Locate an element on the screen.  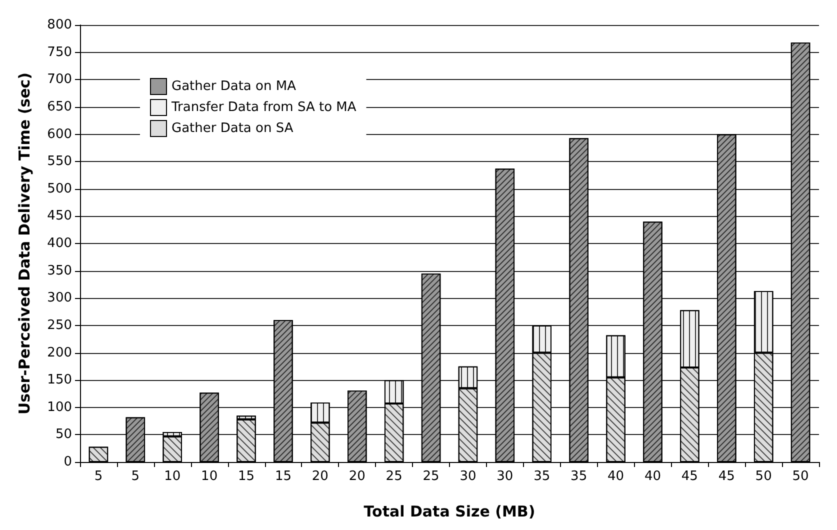
legend-label: Gather Data on SA is located at coordinates (233, 128).